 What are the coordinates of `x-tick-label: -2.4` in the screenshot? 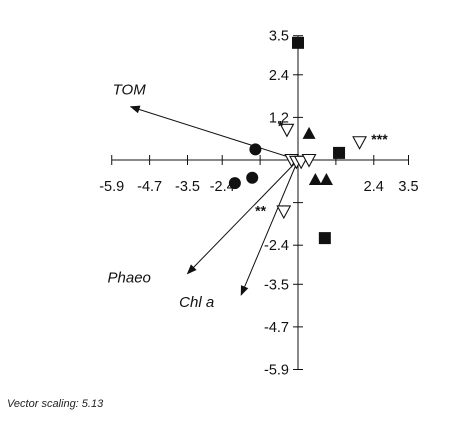 It's located at (222, 187).